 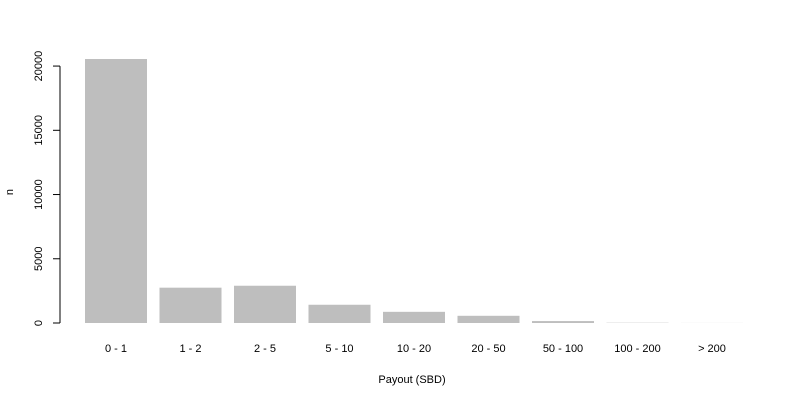 I want to click on x-axis-title: Payout (SBD), so click(x=411, y=380).